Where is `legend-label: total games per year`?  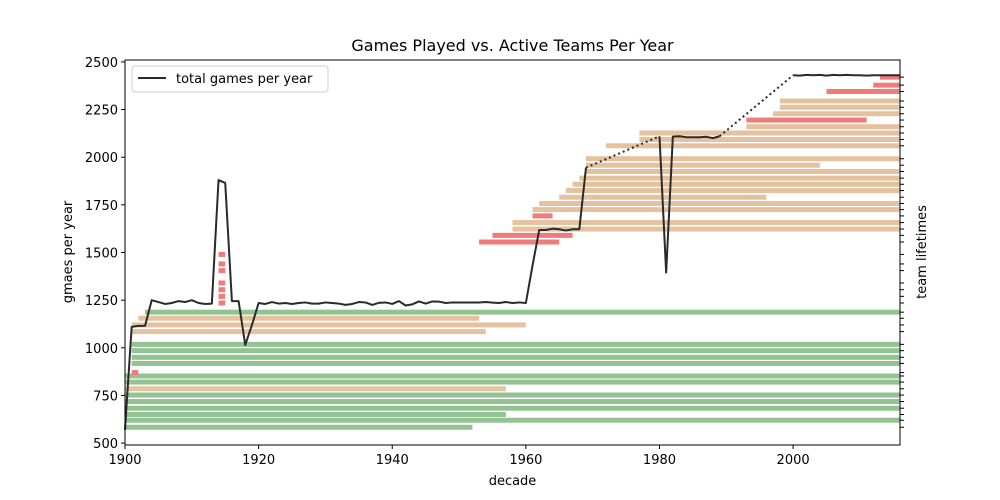
legend-label: total games per year is located at coordinates (244, 79).